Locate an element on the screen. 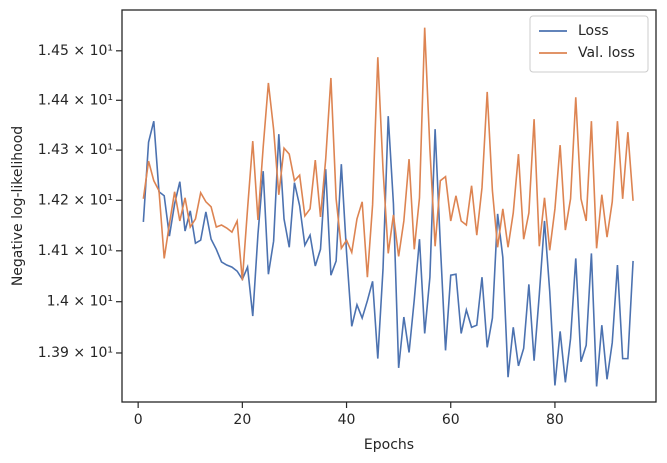 The image size is (667, 463). x-tick-label: 0 is located at coordinates (138, 420).